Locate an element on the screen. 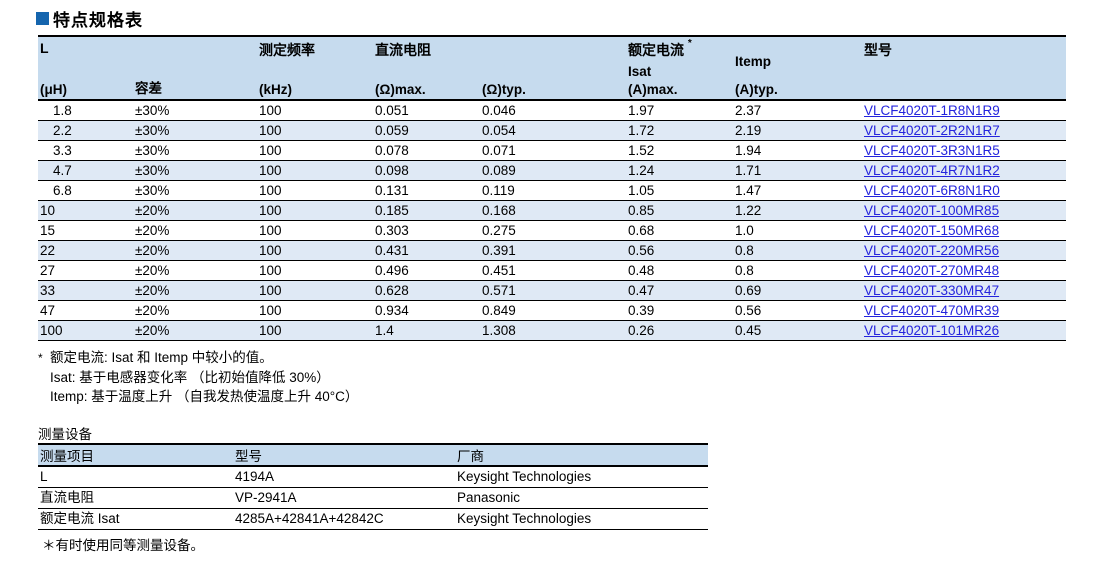 The height and width of the screenshot is (576, 1112). spec-cell: 2.37 is located at coordinates (797, 110).